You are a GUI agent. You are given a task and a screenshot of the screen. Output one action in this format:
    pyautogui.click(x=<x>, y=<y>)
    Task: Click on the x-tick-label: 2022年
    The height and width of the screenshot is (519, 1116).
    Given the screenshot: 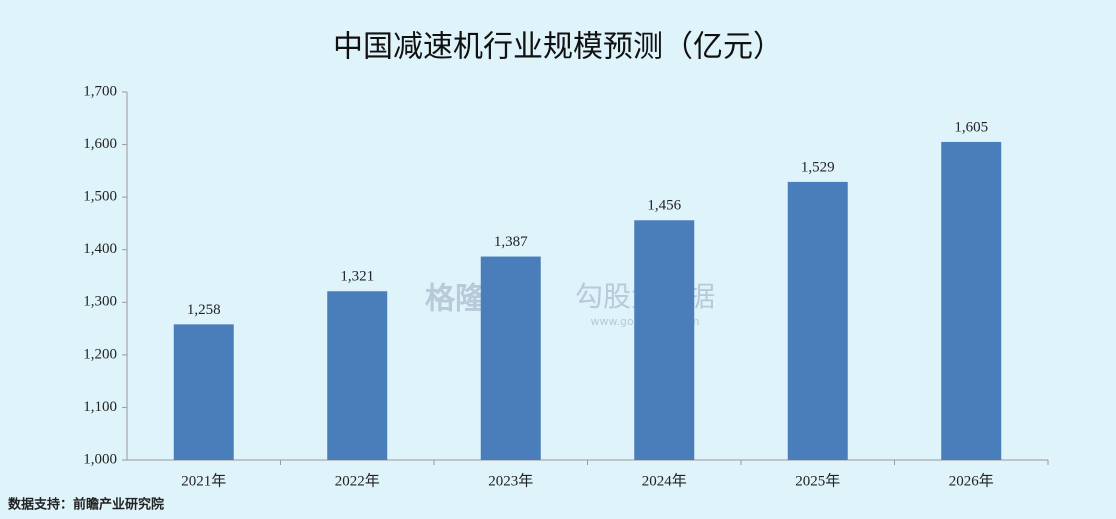 What is the action you would take?
    pyautogui.click(x=357, y=480)
    